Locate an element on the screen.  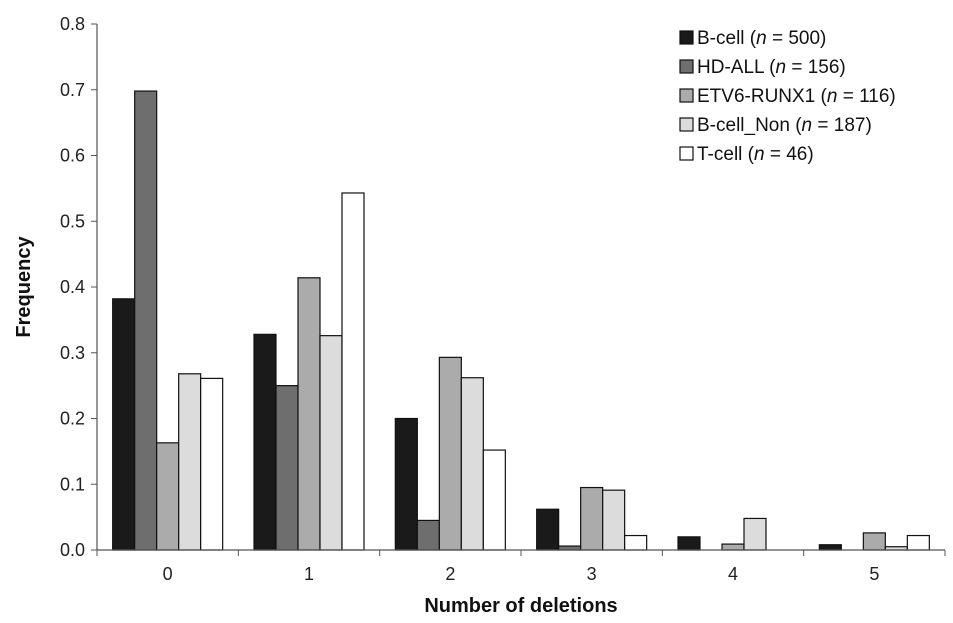
y-tick-label: 0.8 is located at coordinates (72, 24).